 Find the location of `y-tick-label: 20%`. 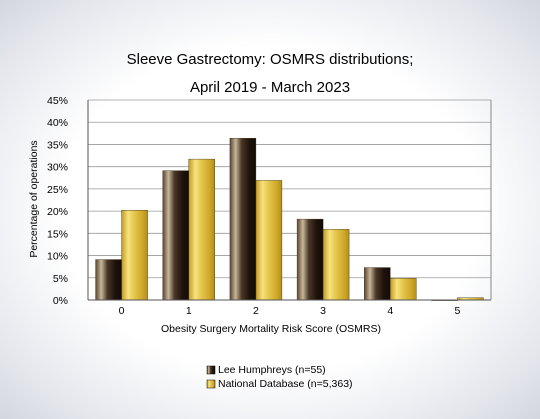

y-tick-label: 20% is located at coordinates (57, 212).